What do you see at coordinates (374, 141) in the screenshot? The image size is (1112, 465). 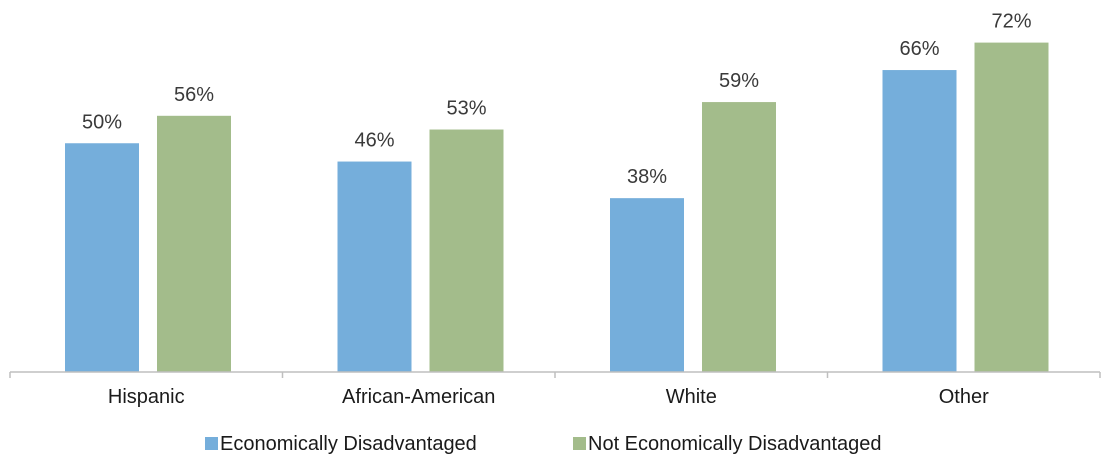 I see `data-label-african-american-economically-disadvantaged: 46%` at bounding box center [374, 141].